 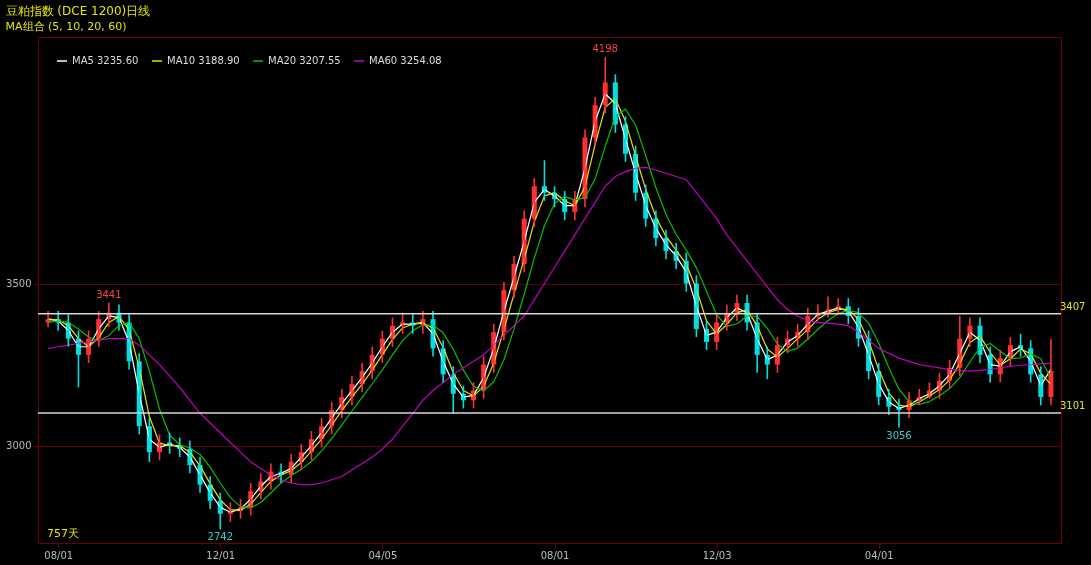 What do you see at coordinates (1073, 306) in the screenshot?
I see `ref-line-label: 3407` at bounding box center [1073, 306].